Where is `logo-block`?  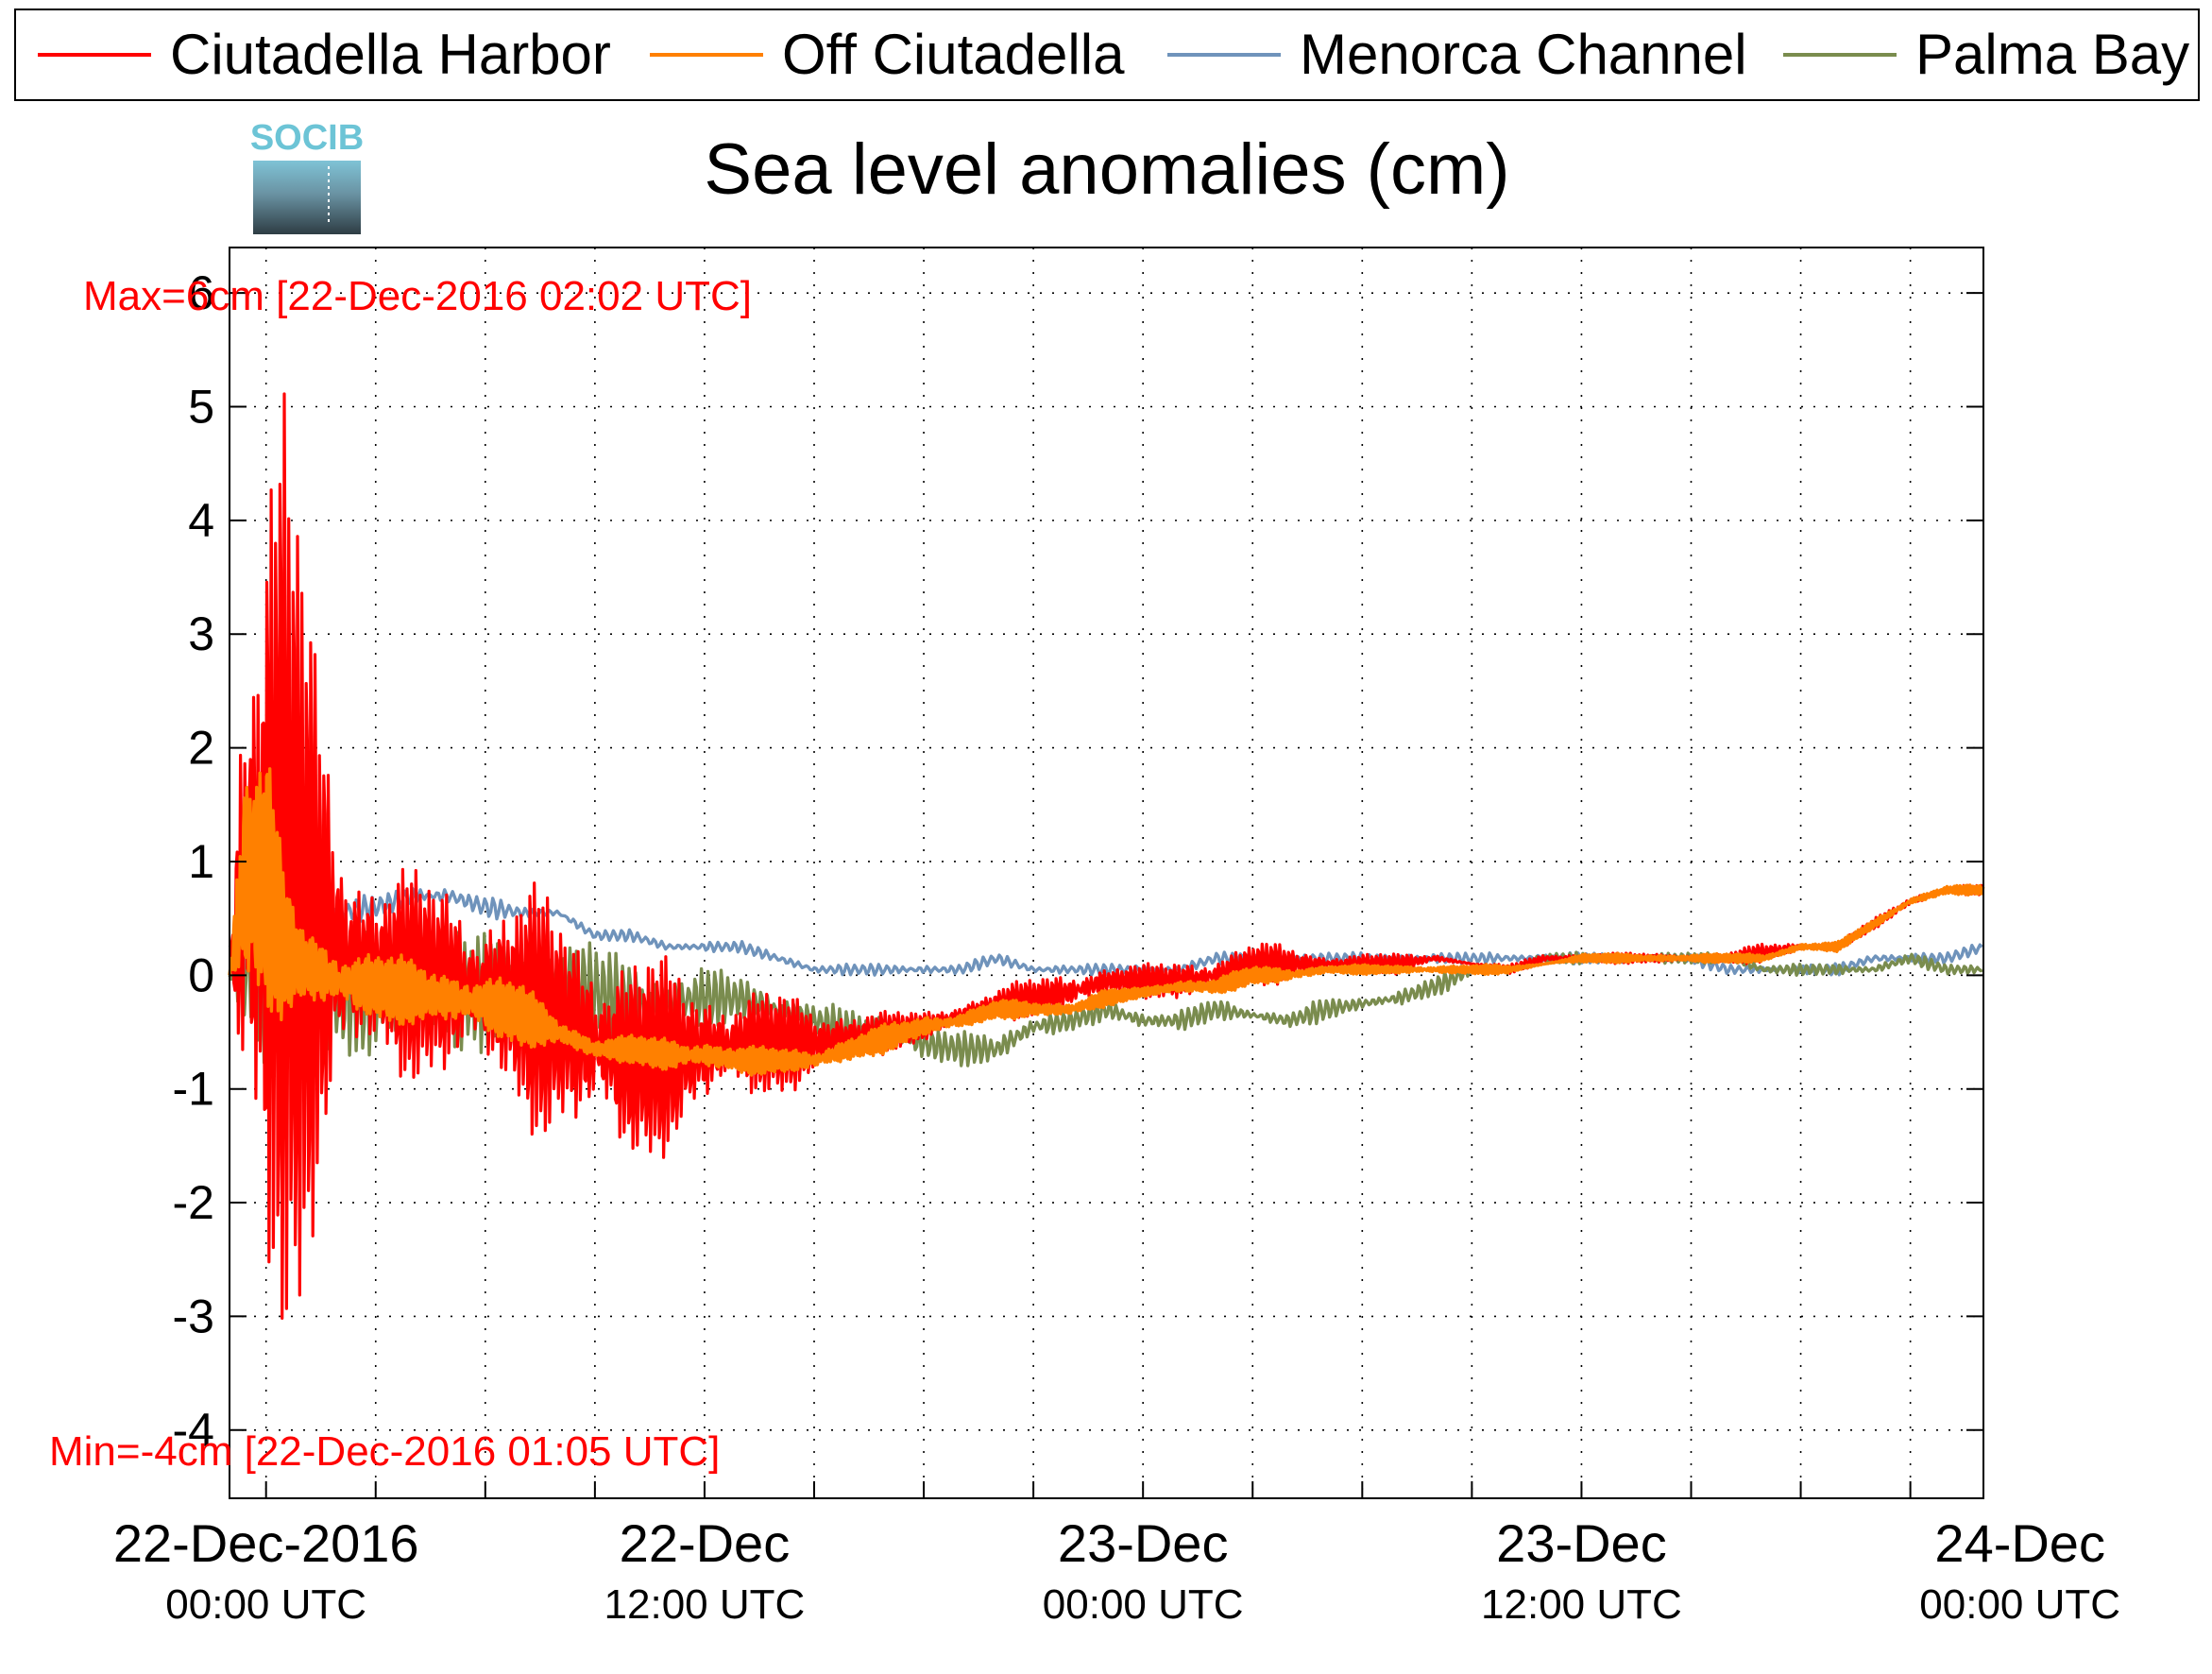 logo-block is located at coordinates (307, 197).